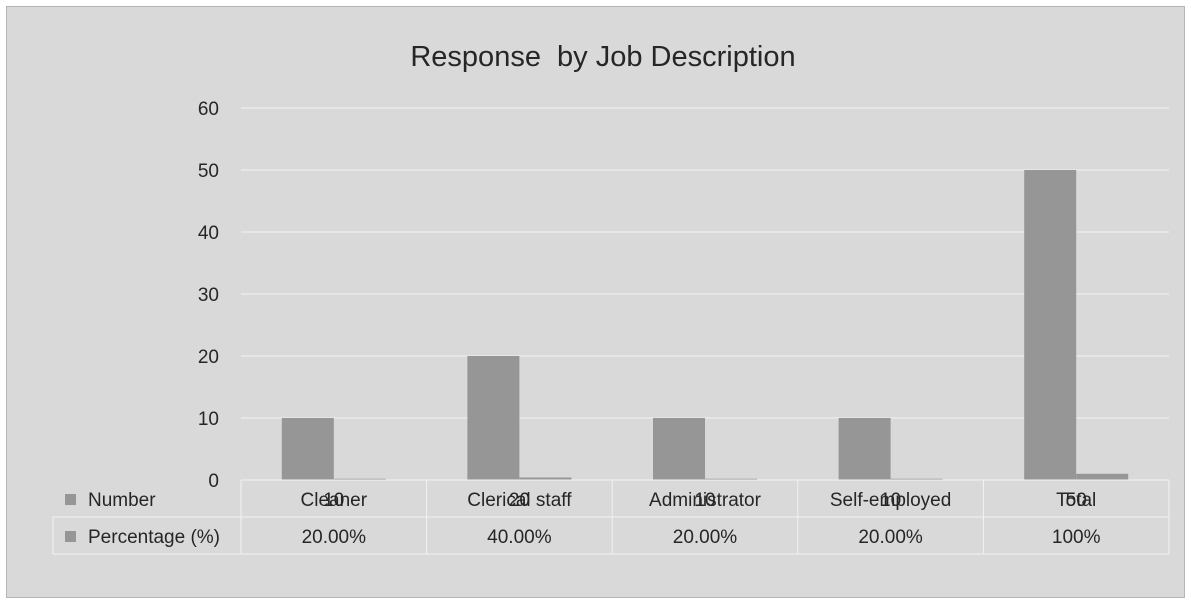 Image resolution: width=1191 pixels, height=604 pixels. What do you see at coordinates (208, 419) in the screenshot?
I see `y-tick-label: 10` at bounding box center [208, 419].